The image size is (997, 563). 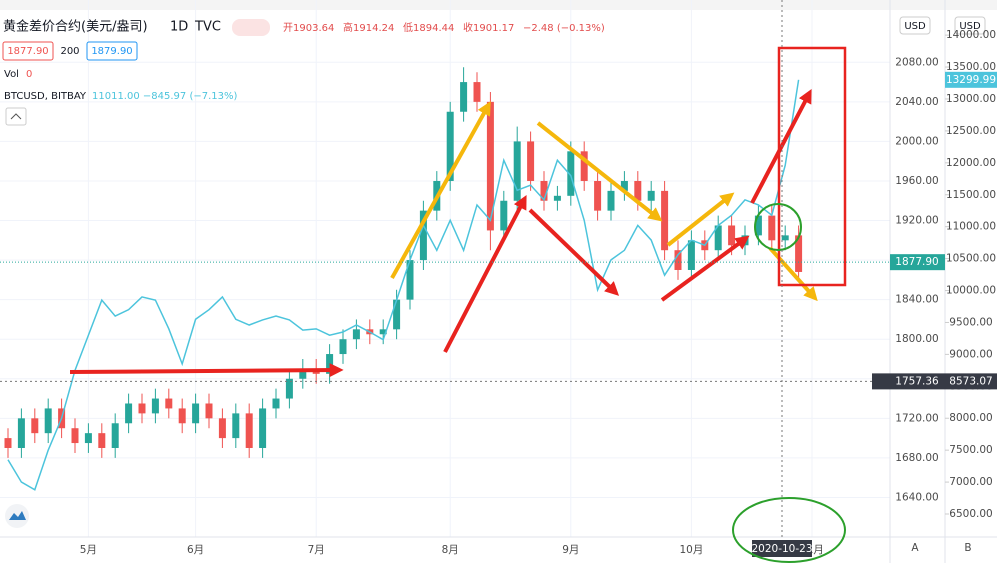 What do you see at coordinates (970, 354) in the screenshot?
I see `y2-tick-label: 9000.00` at bounding box center [970, 354].